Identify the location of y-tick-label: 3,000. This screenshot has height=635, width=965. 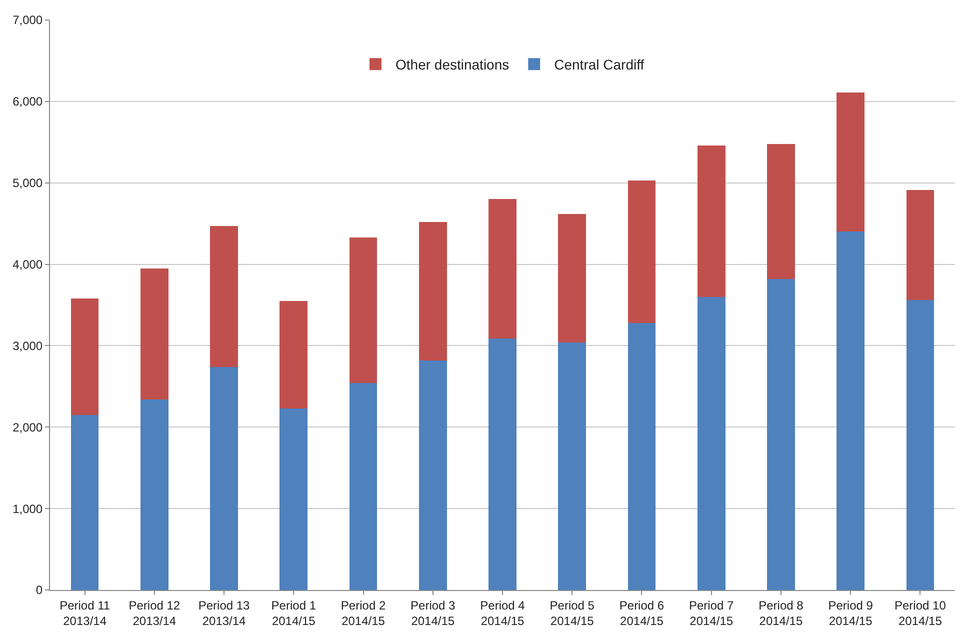
(27, 345).